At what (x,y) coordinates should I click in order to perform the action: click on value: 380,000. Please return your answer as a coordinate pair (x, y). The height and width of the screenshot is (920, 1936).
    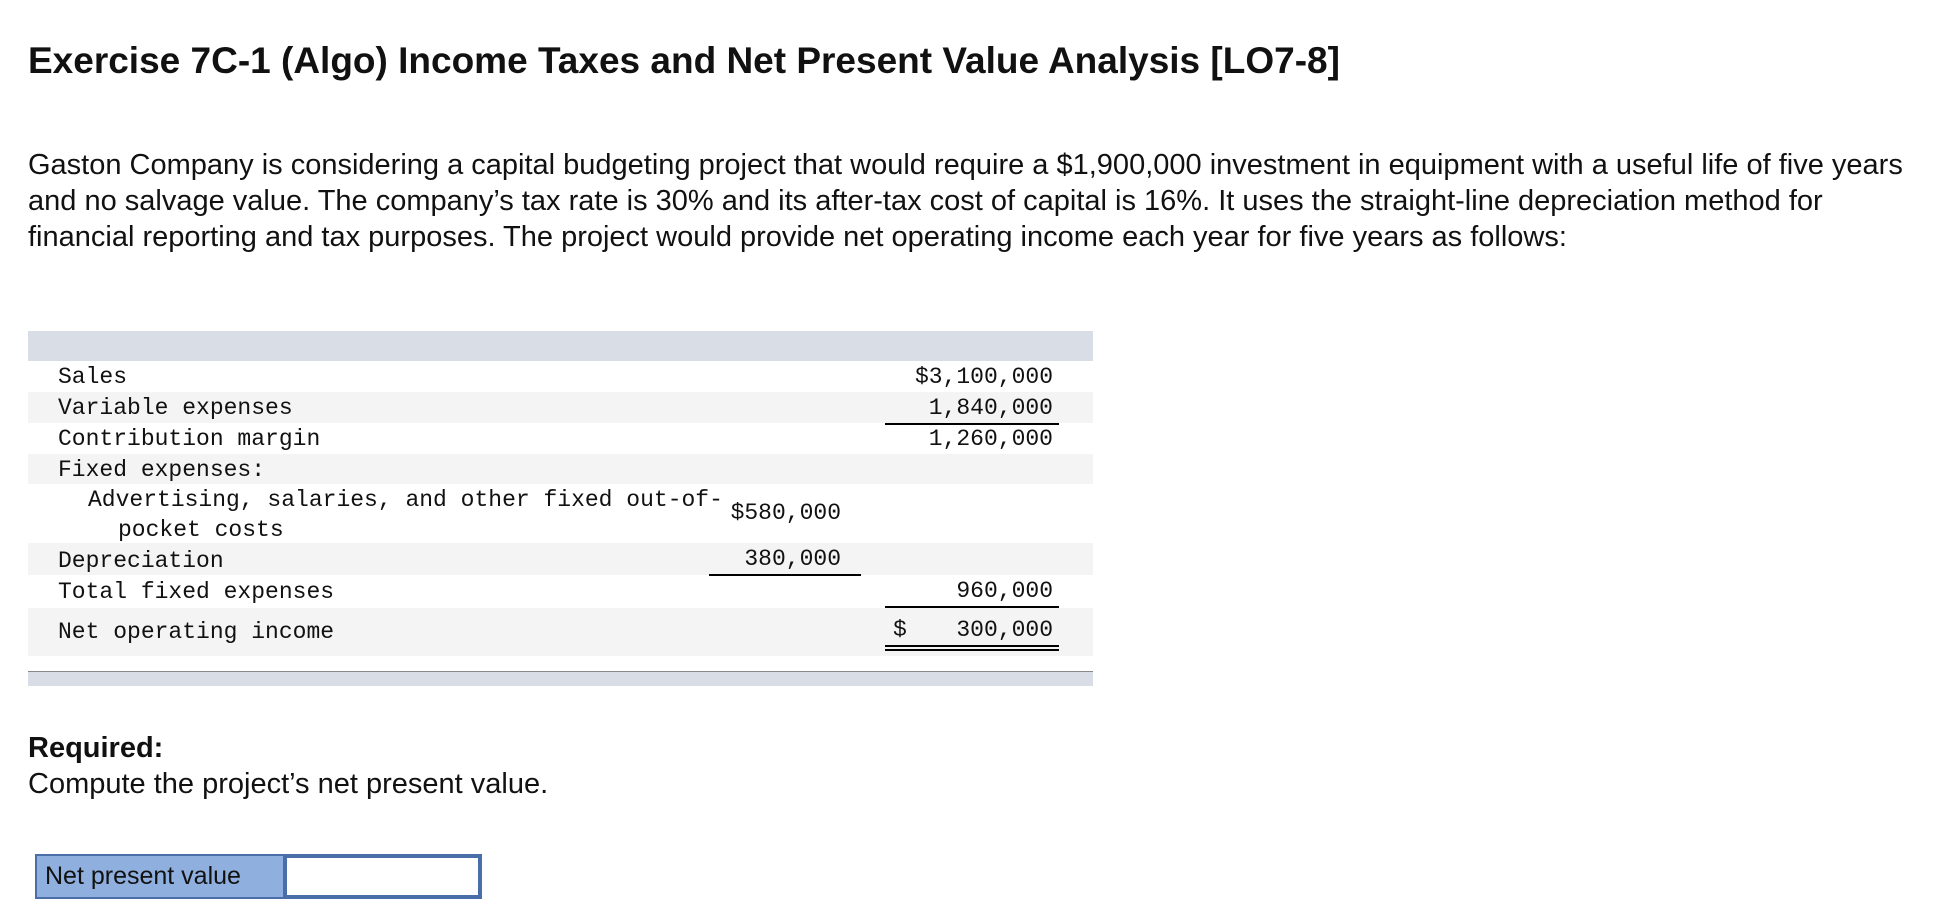
    Looking at the image, I should click on (785, 560).